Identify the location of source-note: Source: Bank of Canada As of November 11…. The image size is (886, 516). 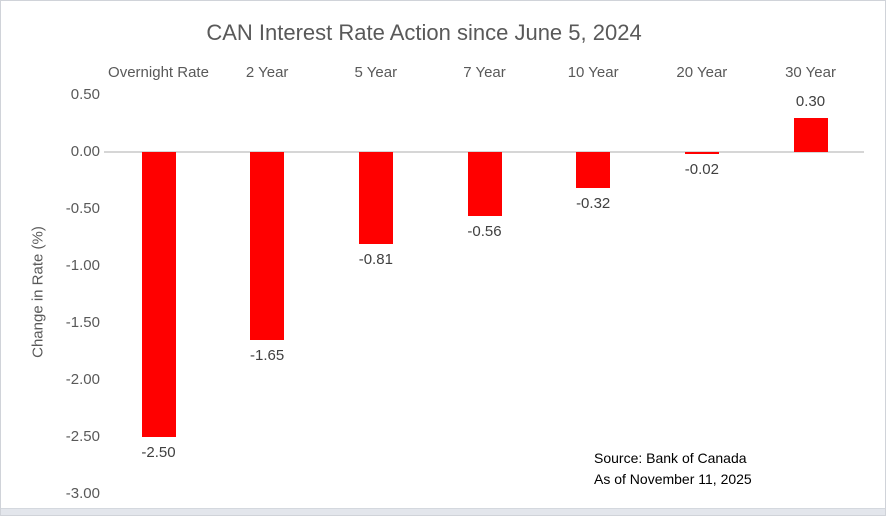
(673, 469).